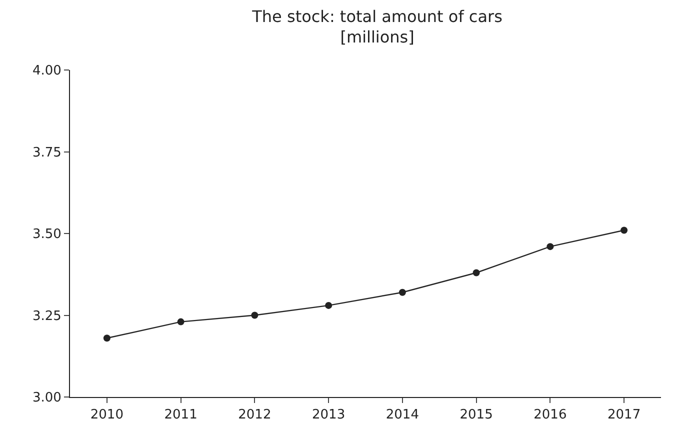 The image size is (686, 437). I want to click on y-tick-label: 3.25, so click(47, 316).